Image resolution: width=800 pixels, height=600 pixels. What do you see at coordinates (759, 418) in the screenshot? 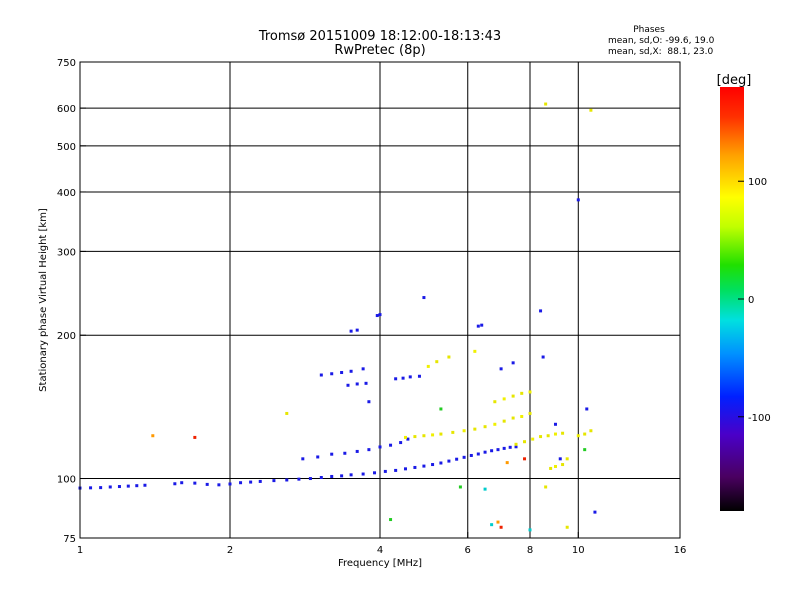
I see `colorbar-tick-label: -100` at bounding box center [759, 418].